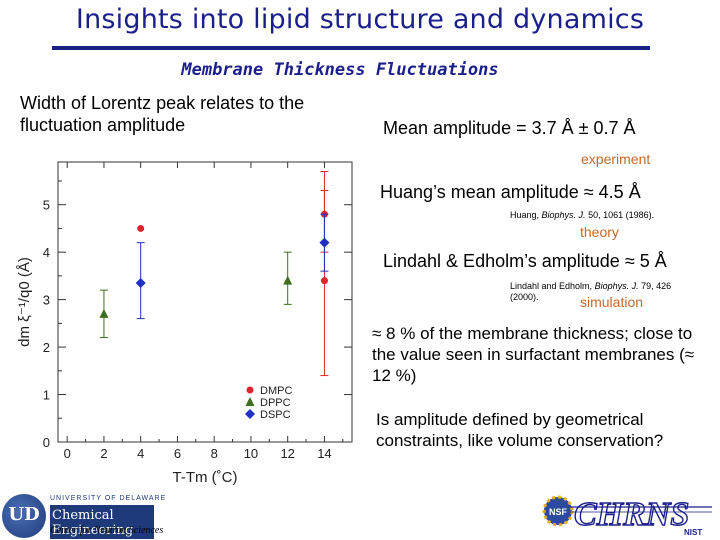  Describe the element at coordinates (250, 414) in the screenshot. I see `legend-marker-dspc` at that location.